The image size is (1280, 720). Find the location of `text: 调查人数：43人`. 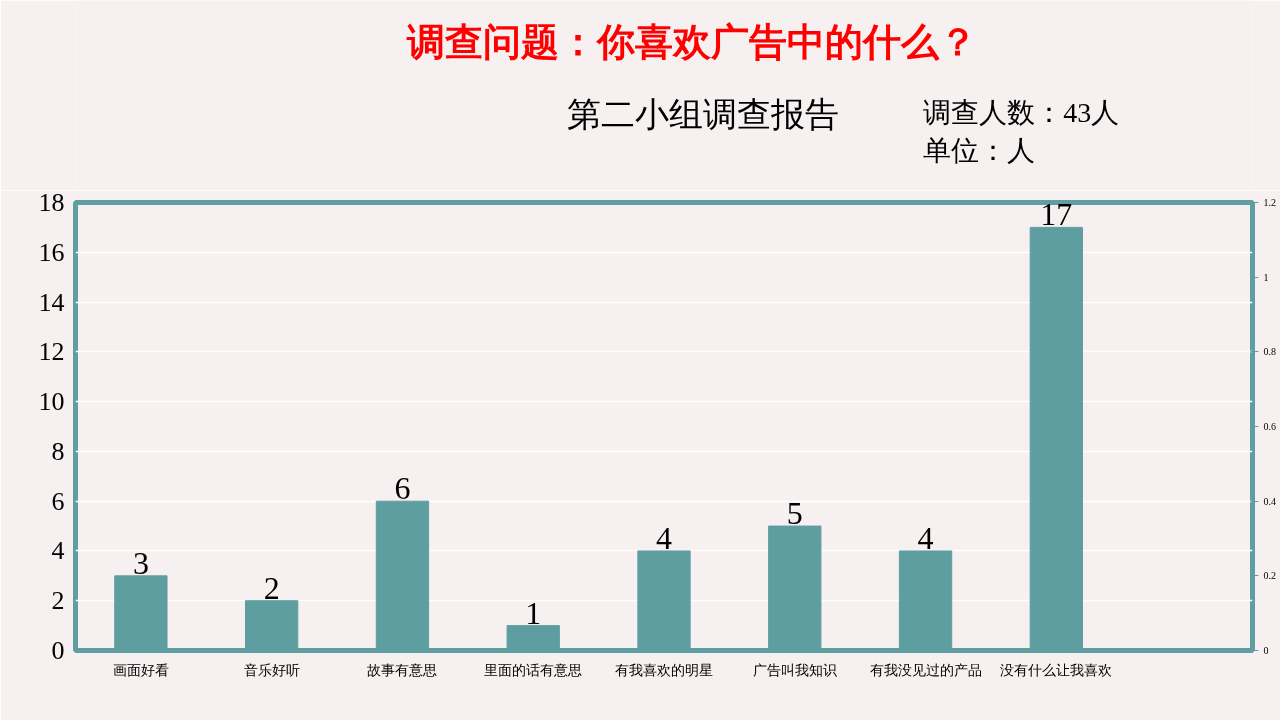

text: 调查人数：43人 is located at coordinates (1021, 112).